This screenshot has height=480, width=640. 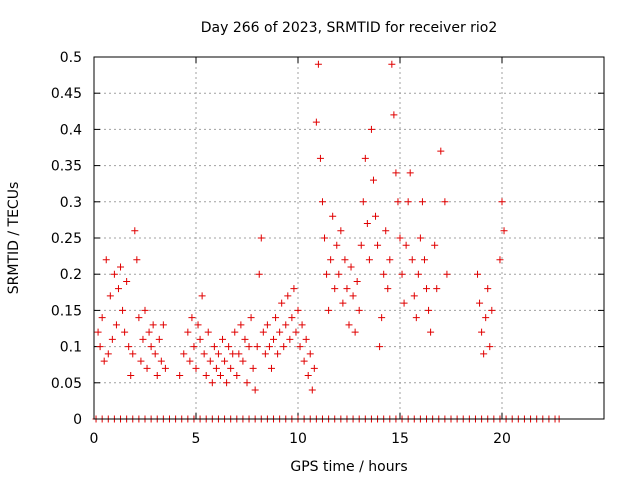 What do you see at coordinates (94, 439) in the screenshot?
I see `x-tick-label: 0` at bounding box center [94, 439].